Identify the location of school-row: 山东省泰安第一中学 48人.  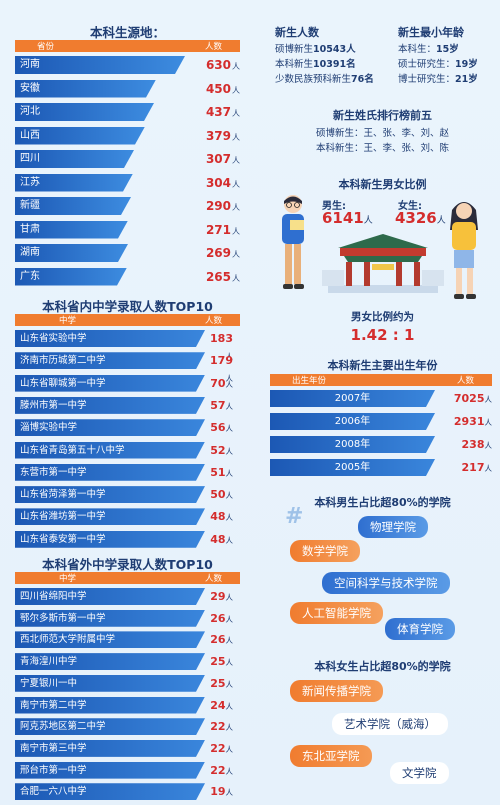
(127, 539).